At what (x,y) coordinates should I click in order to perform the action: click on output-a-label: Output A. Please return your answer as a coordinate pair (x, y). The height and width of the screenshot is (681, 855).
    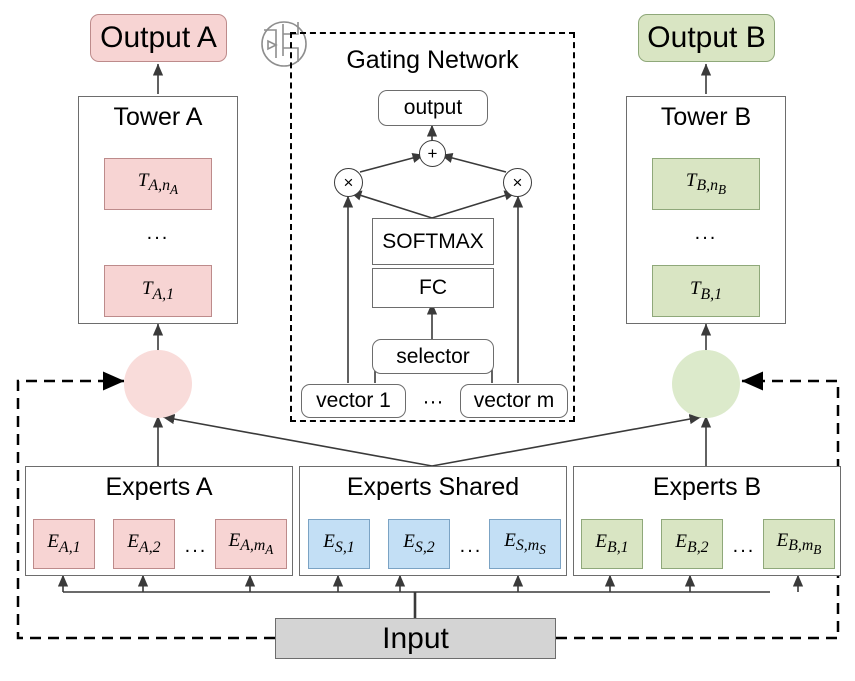
    Looking at the image, I should click on (158, 37).